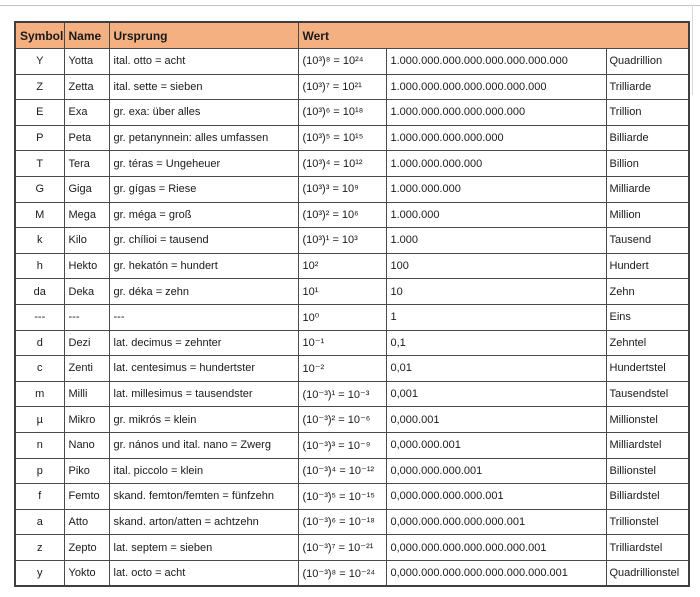  Describe the element at coordinates (647, 317) in the screenshot. I see `cell-word: Eins` at that location.